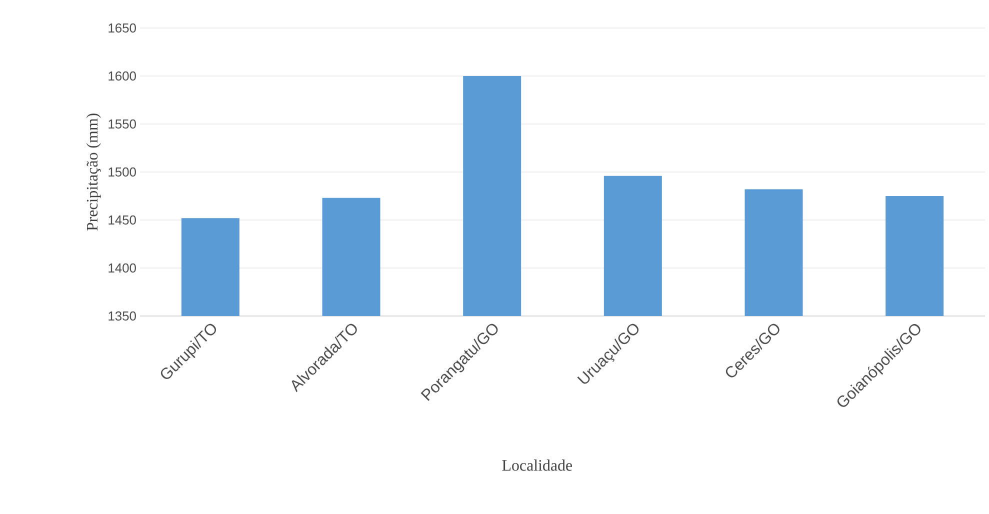 This screenshot has width=989, height=514. Describe the element at coordinates (93, 172) in the screenshot. I see `y-axis-title: Precipitação (mm)` at that location.